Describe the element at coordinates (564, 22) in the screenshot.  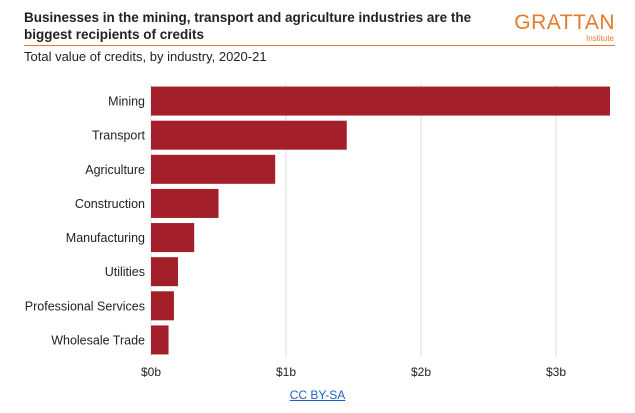
I see `logo-wordmark: GRATTAN` at that location.